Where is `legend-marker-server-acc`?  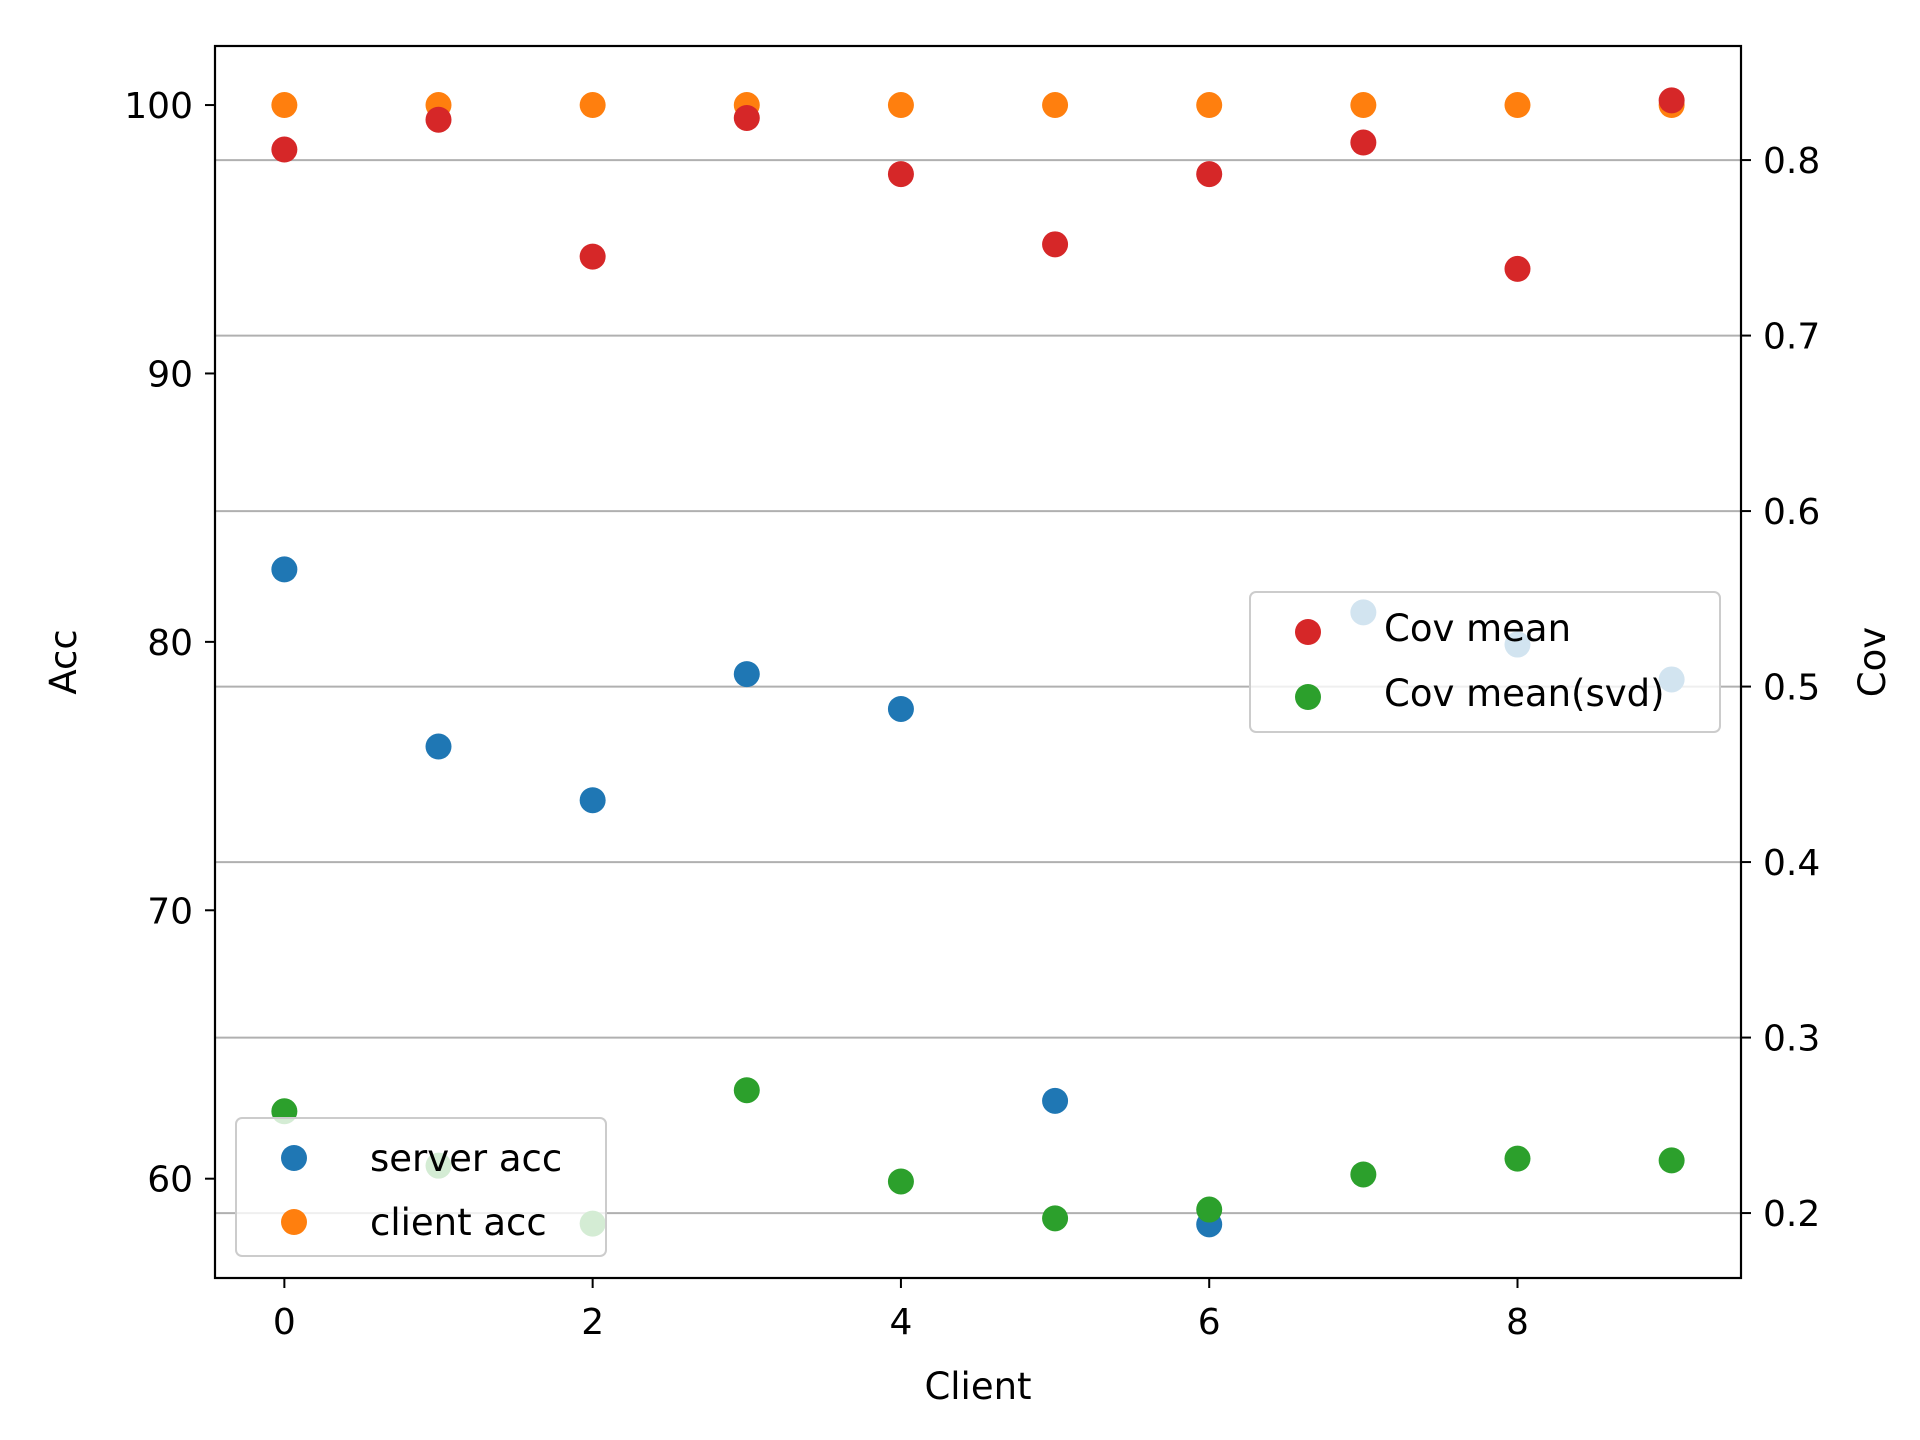
legend-marker-server-acc is located at coordinates (294, 1158).